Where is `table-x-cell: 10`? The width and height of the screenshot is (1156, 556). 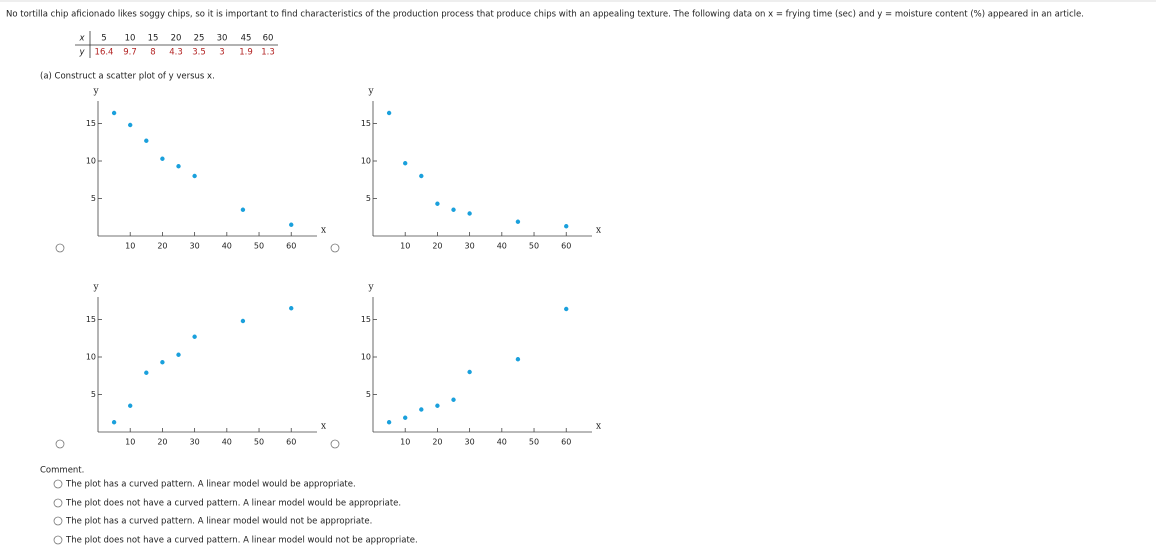
table-x-cell: 10 is located at coordinates (130, 39).